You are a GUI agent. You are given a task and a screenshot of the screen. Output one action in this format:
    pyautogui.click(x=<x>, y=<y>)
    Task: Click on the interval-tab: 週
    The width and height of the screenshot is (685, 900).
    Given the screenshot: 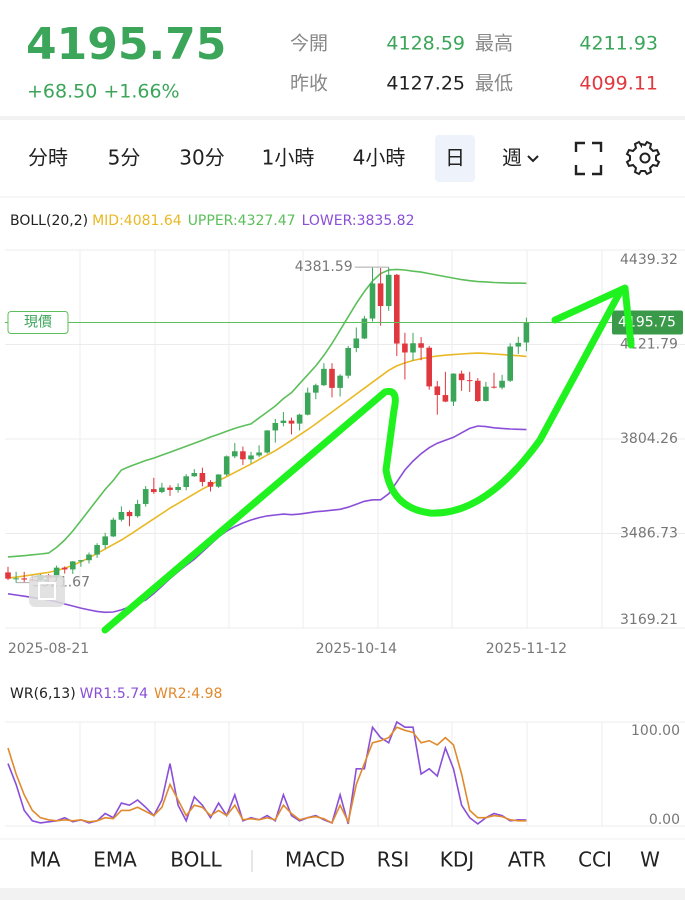 What is the action you would take?
    pyautogui.click(x=512, y=158)
    